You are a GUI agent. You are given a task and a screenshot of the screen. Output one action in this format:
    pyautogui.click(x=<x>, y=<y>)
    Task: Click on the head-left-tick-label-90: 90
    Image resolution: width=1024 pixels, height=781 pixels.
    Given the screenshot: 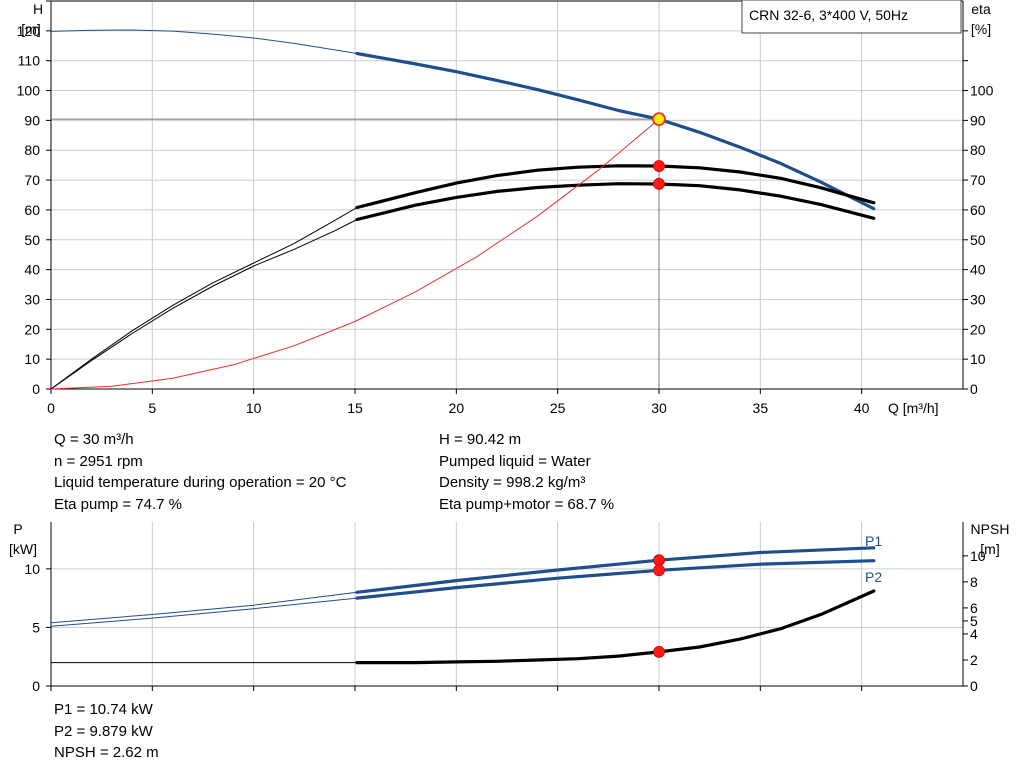 What is the action you would take?
    pyautogui.click(x=32, y=120)
    